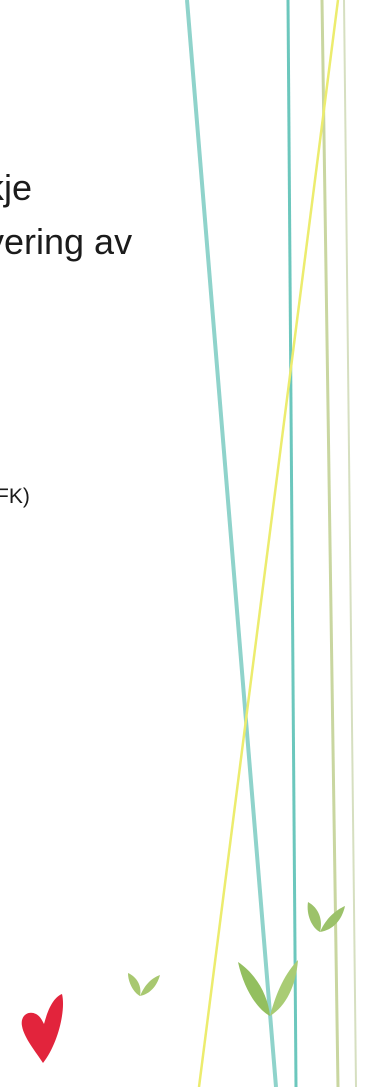  Describe the element at coordinates (42, 1028) in the screenshot. I see `heart-icon` at that location.